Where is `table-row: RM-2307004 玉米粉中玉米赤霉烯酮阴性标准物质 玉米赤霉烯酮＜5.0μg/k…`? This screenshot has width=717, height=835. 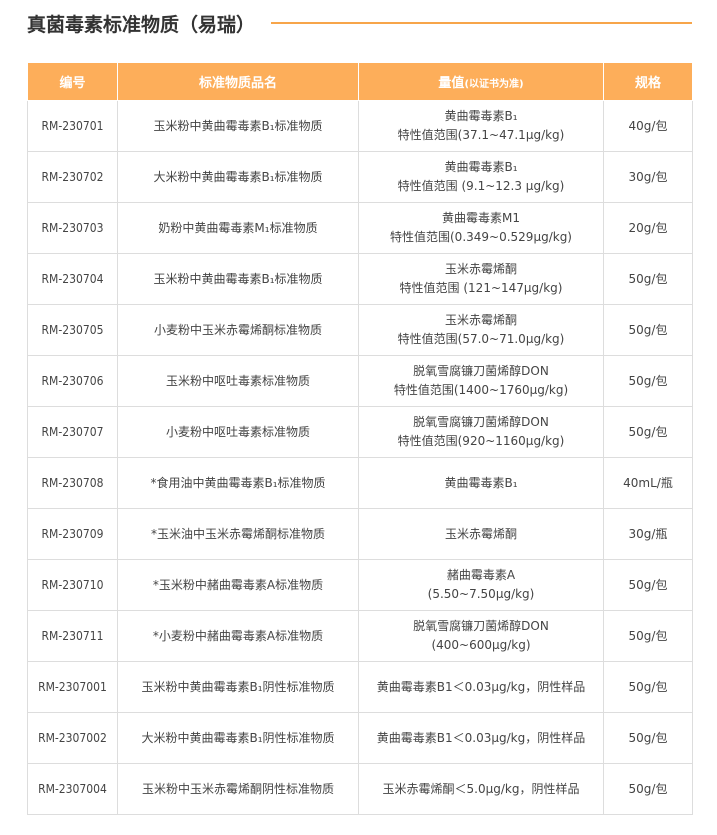 table-row: RM-2307004 玉米粉中玉米赤霉烯酮阴性标准物质 玉米赤霉烯酮＜5.0μg/k… is located at coordinates (360, 789).